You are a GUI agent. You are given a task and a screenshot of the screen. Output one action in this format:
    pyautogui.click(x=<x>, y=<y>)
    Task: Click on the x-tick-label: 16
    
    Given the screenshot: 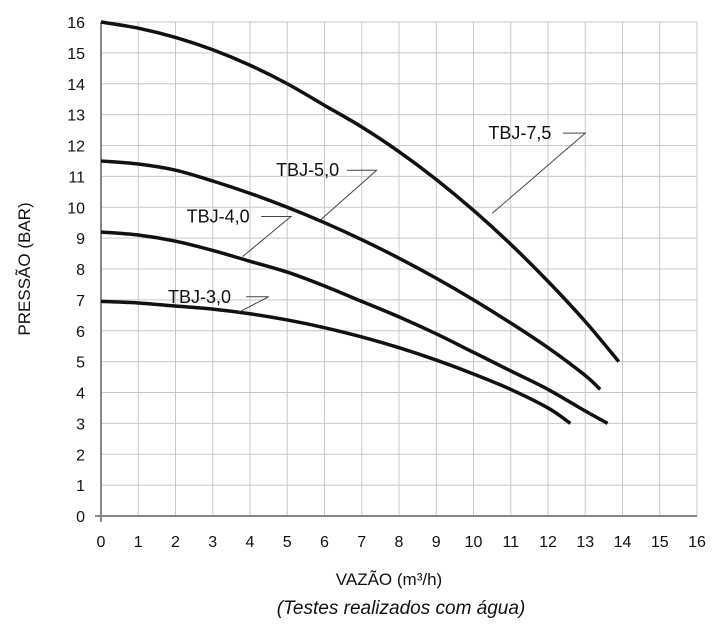 What is the action you would take?
    pyautogui.click(x=697, y=542)
    